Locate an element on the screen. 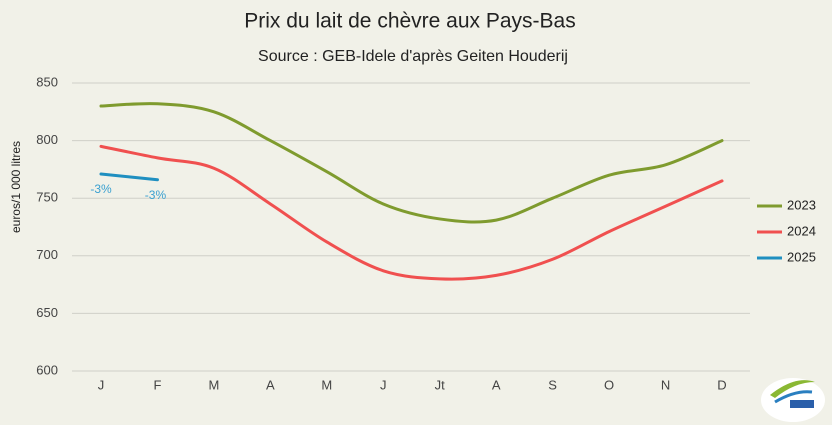 This screenshot has width=832, height=425. logo is located at coordinates (793, 400).